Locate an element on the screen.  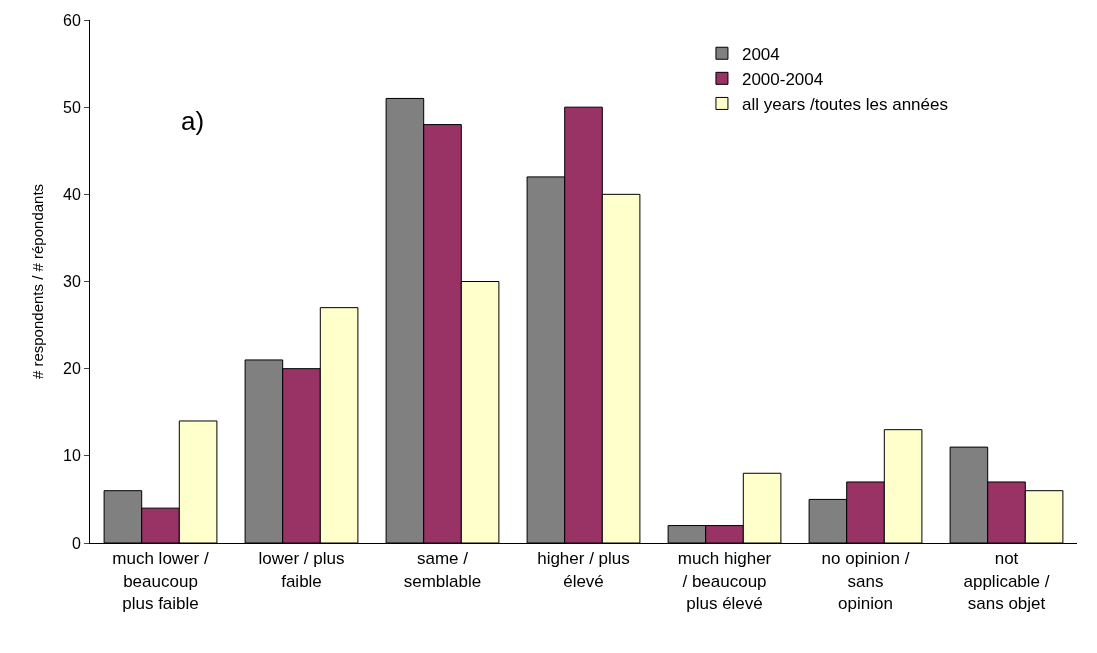
legend-label: 2000-2004 is located at coordinates (782, 79).